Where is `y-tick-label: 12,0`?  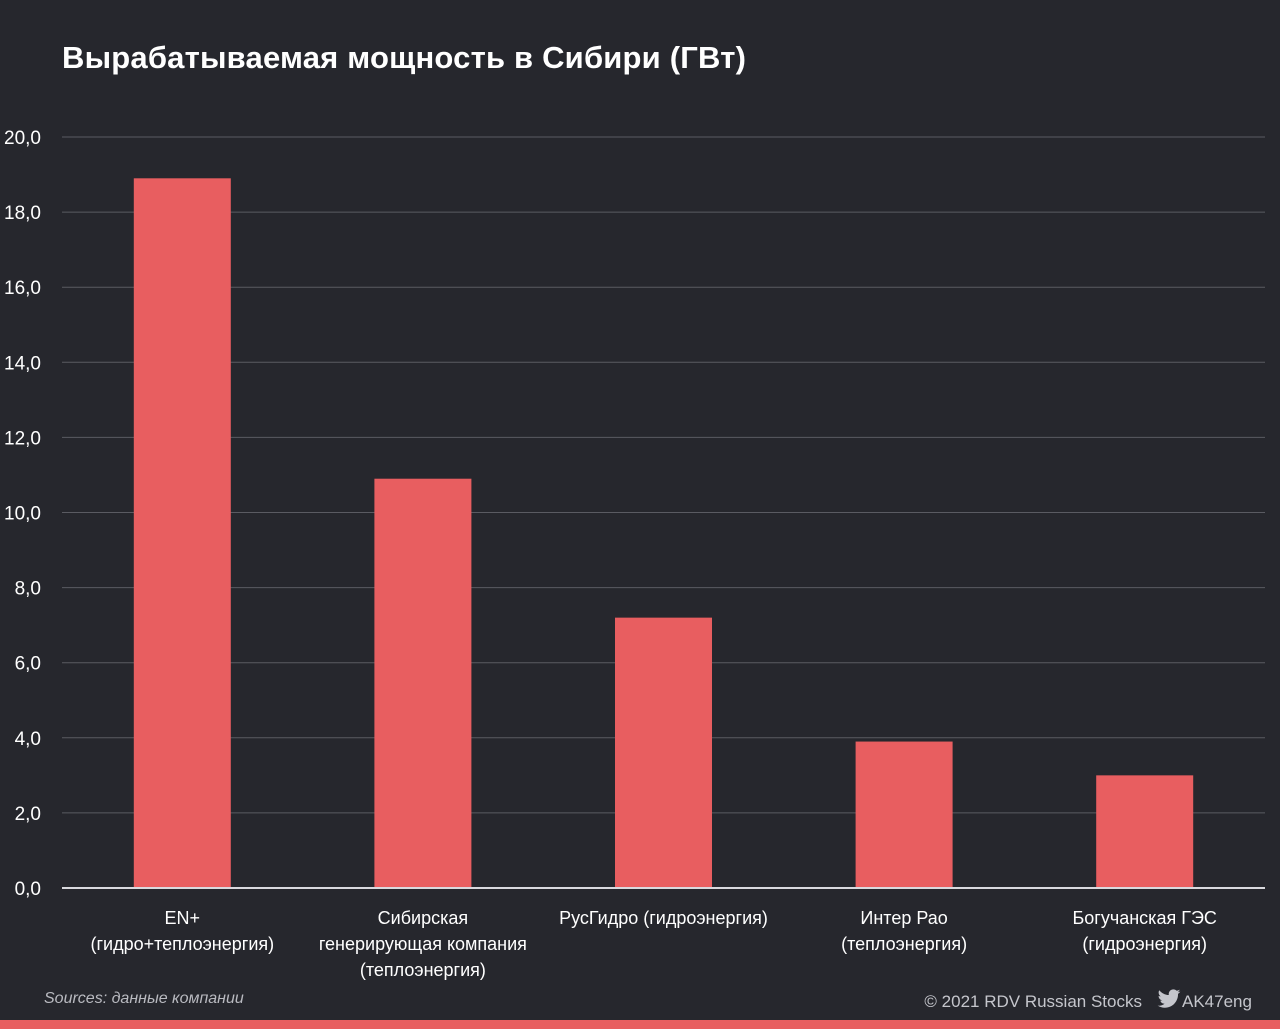 y-tick-label: 12,0 is located at coordinates (22, 438).